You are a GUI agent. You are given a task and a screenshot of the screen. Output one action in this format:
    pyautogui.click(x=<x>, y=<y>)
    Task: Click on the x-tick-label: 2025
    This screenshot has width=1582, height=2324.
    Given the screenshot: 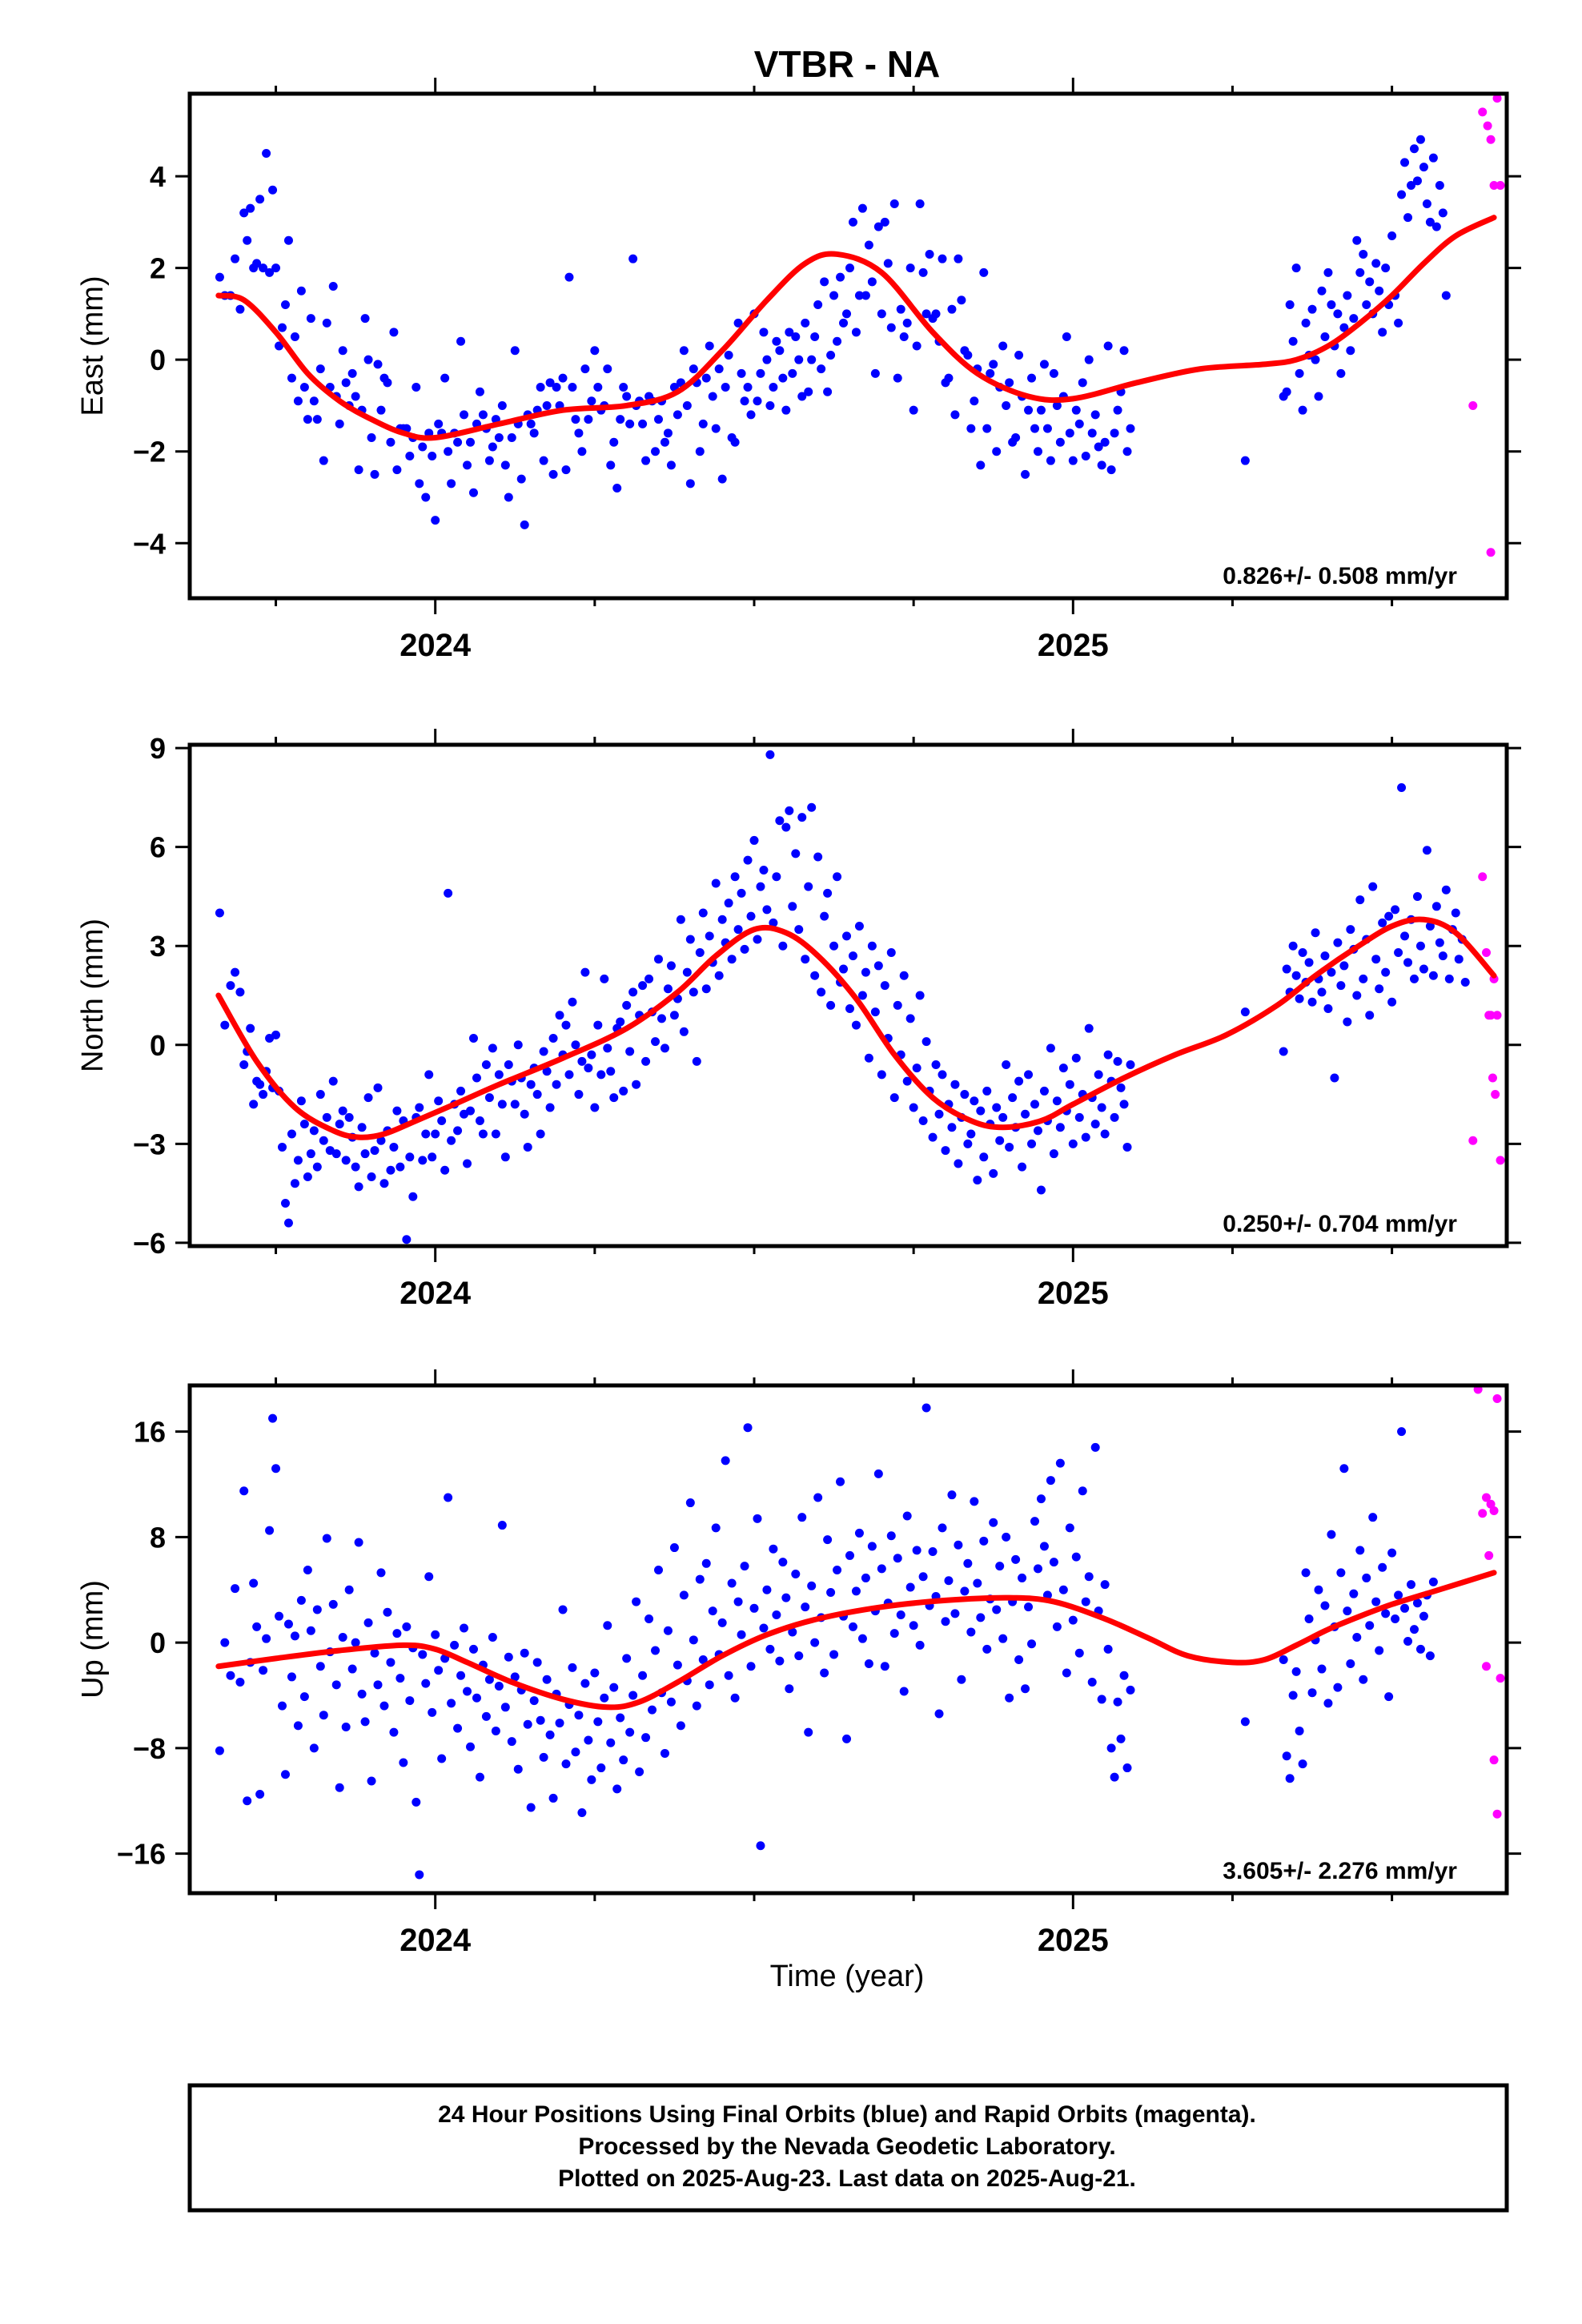 What is the action you would take?
    pyautogui.click(x=1073, y=1294)
    